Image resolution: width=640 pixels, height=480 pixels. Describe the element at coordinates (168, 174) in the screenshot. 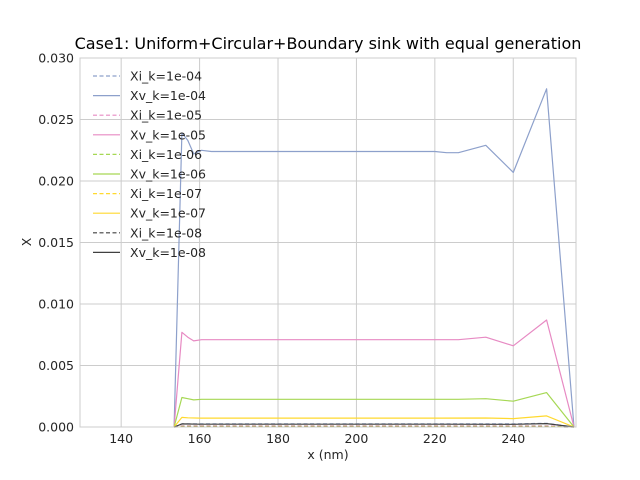

I see `legend-label: Xv_k=1e-06` at that location.